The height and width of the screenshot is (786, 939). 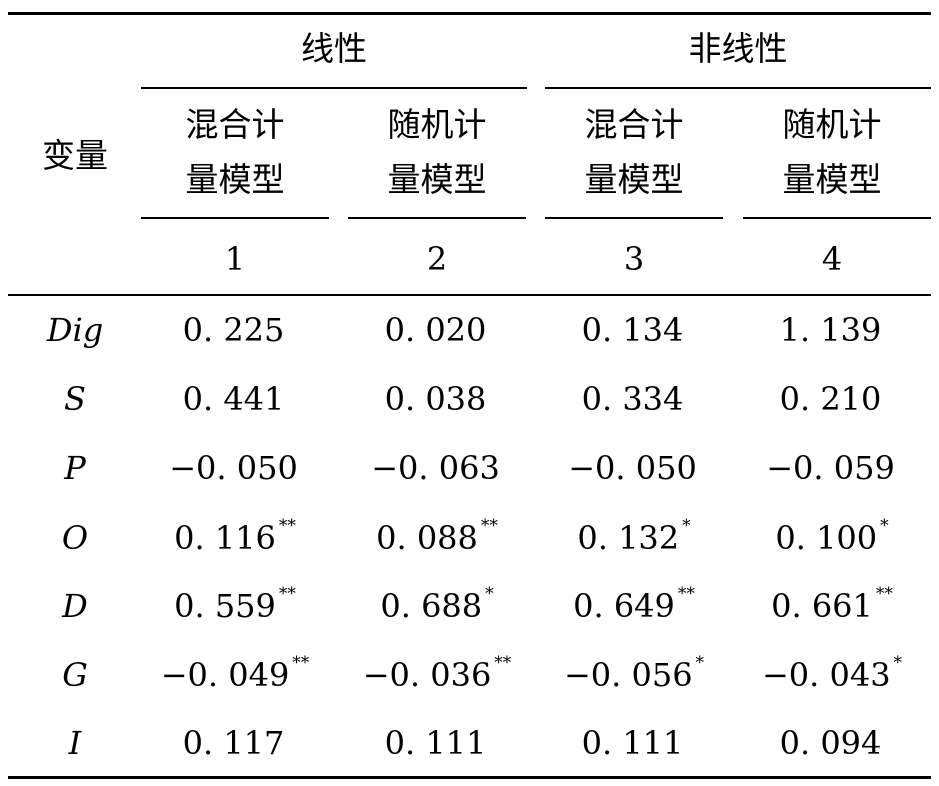 What do you see at coordinates (837, 218) in the screenshot?
I see `model-4-rule` at bounding box center [837, 218].